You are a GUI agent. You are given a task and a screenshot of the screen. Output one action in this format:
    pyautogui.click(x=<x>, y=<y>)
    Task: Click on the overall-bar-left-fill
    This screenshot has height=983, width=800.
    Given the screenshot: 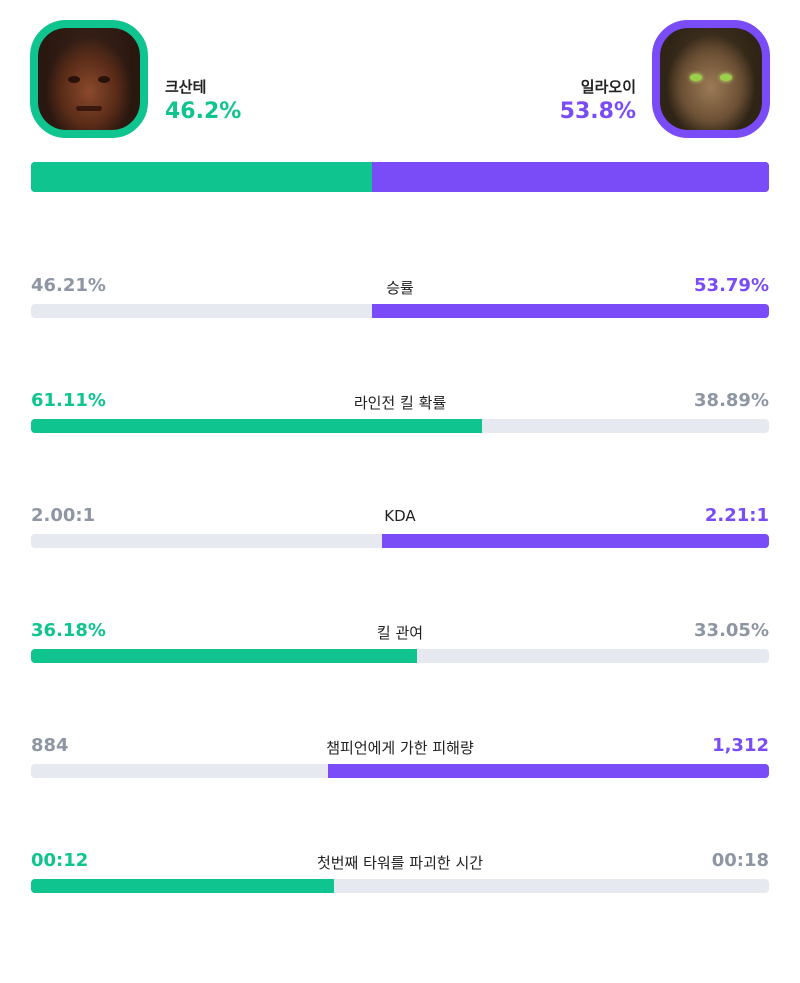 What is the action you would take?
    pyautogui.click(x=201, y=177)
    